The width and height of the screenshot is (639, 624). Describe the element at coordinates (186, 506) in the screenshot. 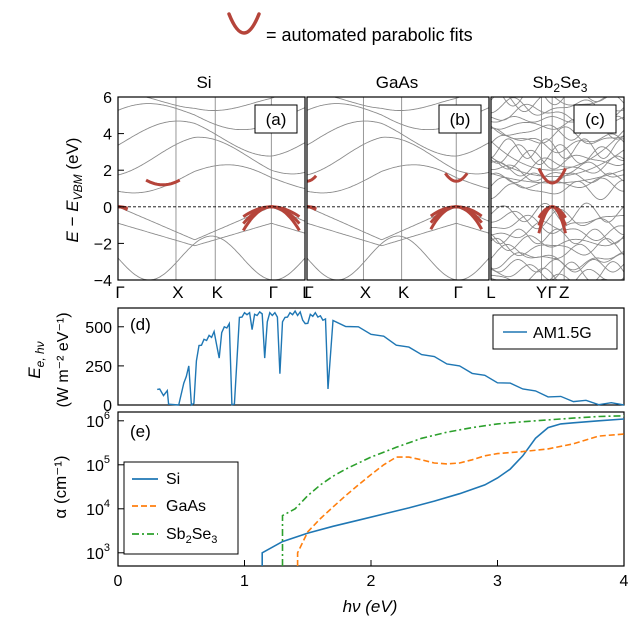

I see `legend-label-gaas: GaAs` at that location.